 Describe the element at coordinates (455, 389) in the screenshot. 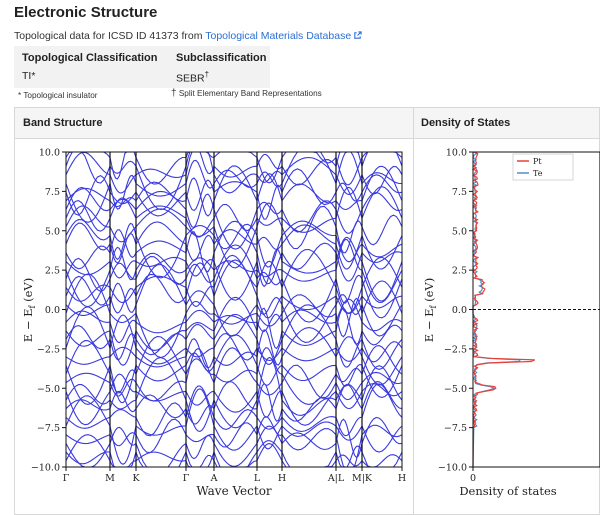

I see `dos-y-tick-label: −5.0` at that location.